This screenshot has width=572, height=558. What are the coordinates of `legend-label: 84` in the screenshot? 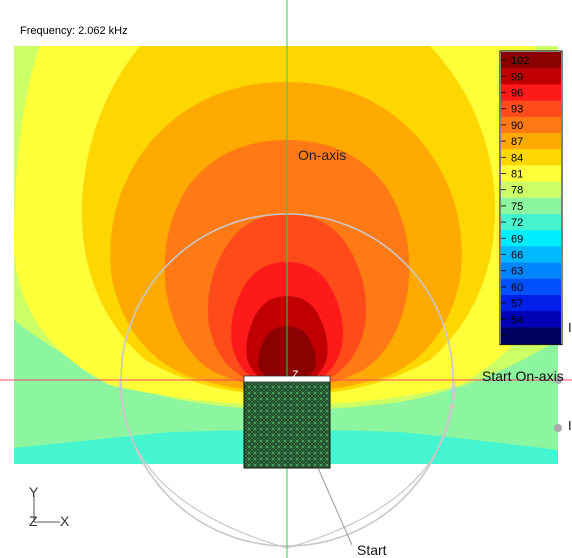 It's located at (517, 158).